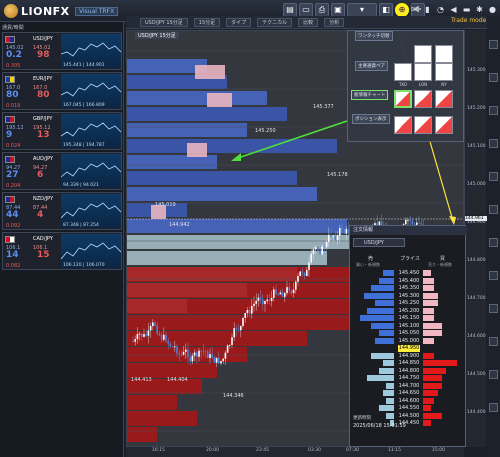 This screenshot has width=500, height=457. I want to click on gear-icon: ✱, so click(479, 9).